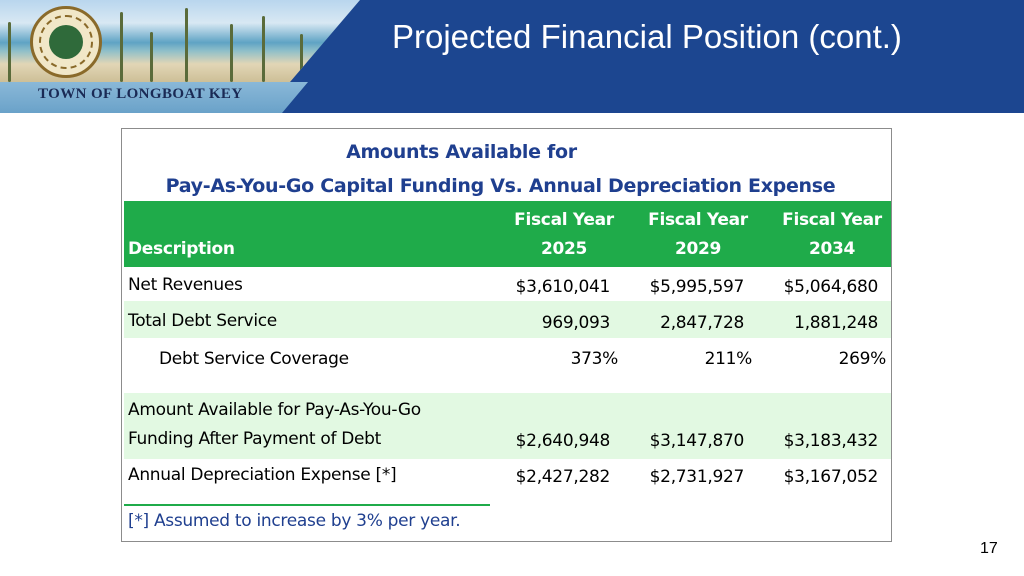 The height and width of the screenshot is (576, 1024). What do you see at coordinates (989, 548) in the screenshot?
I see `page-number: 17` at bounding box center [989, 548].